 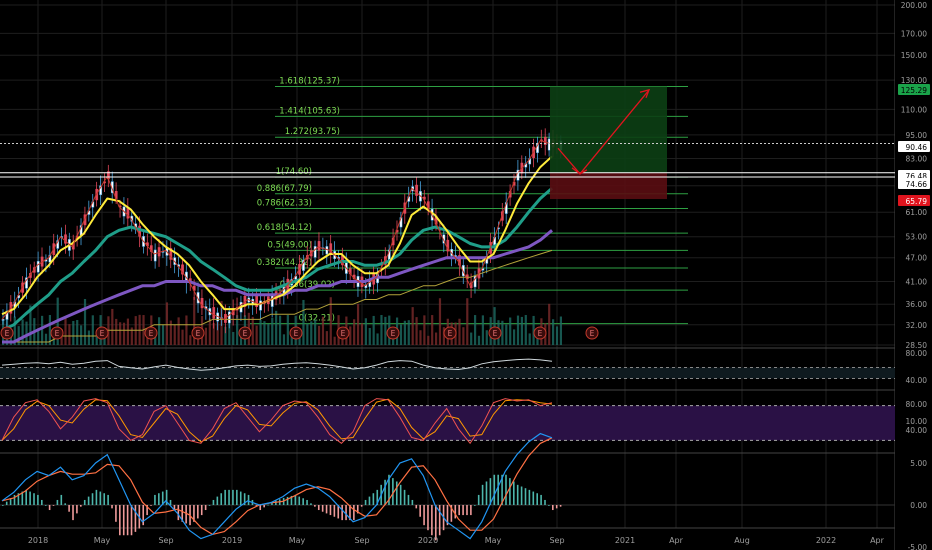 What do you see at coordinates (625, 540) in the screenshot?
I see `time-tick-9: 2021` at bounding box center [625, 540].